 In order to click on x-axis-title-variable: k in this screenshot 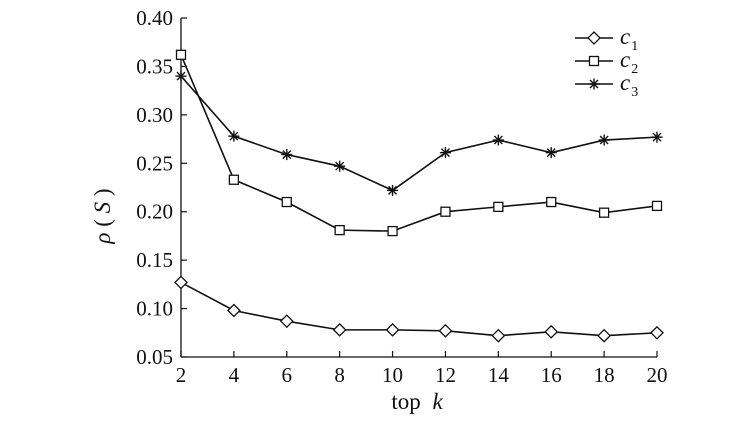, I will do `click(437, 401)`.